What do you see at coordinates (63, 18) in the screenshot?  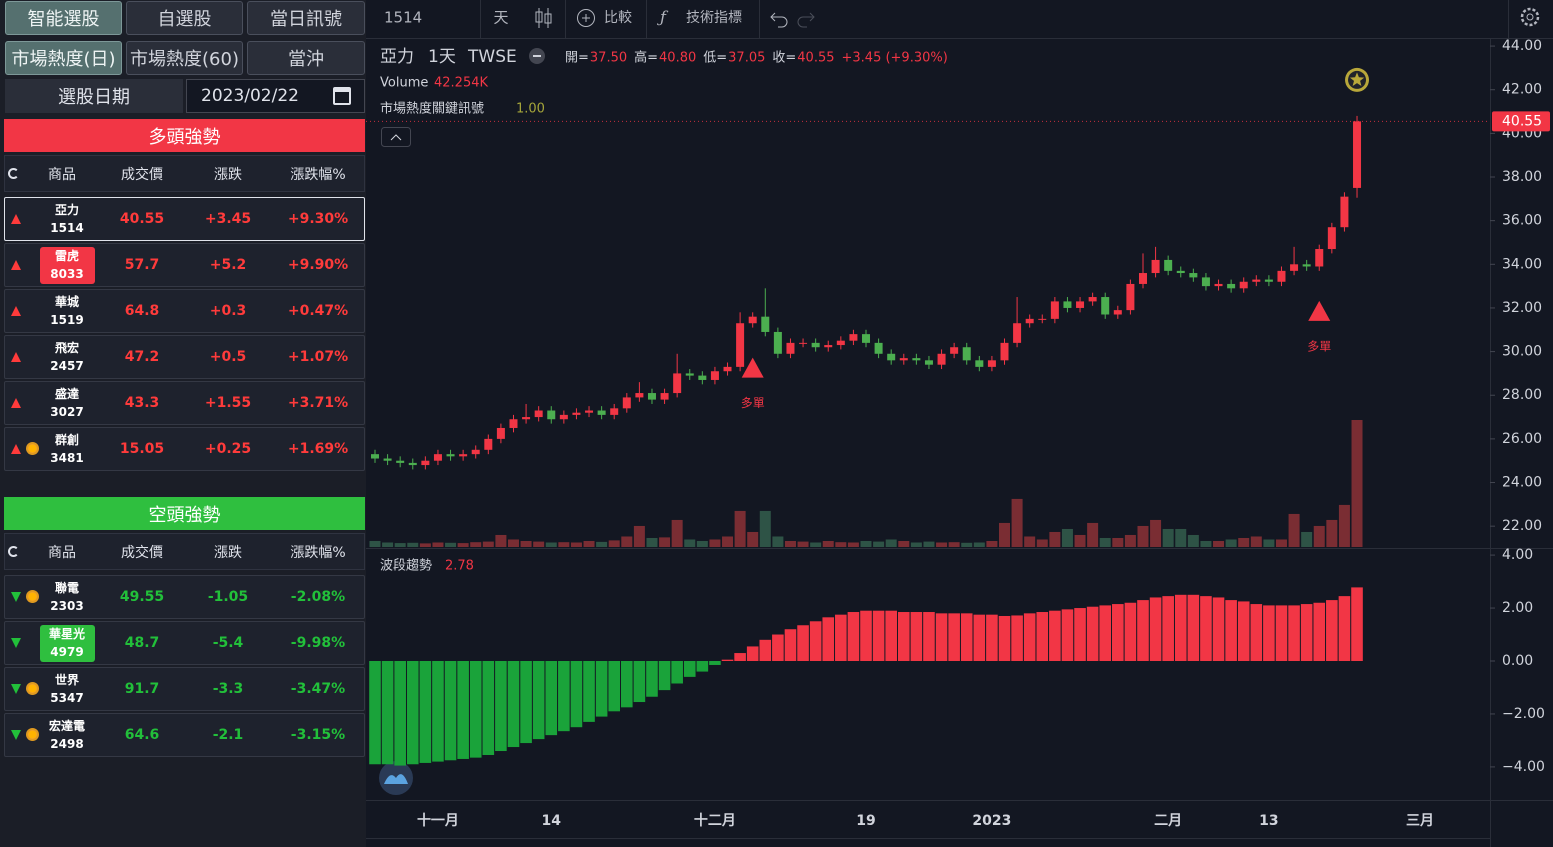 I see `tab-button: 智能選股` at bounding box center [63, 18].